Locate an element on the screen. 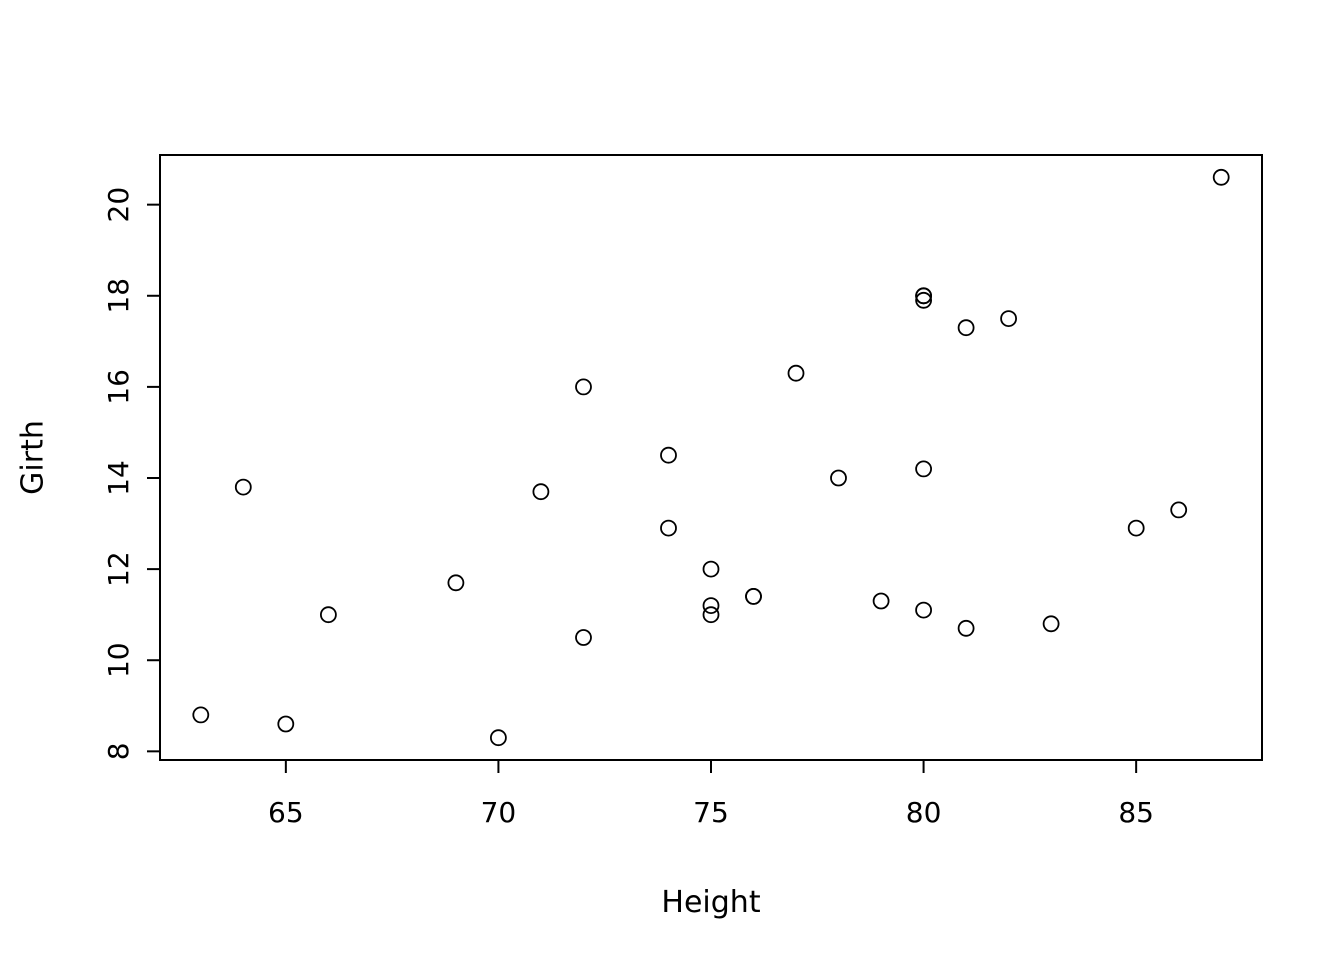 This screenshot has width=1344, height=960. x-tick-label: 75 is located at coordinates (711, 812).